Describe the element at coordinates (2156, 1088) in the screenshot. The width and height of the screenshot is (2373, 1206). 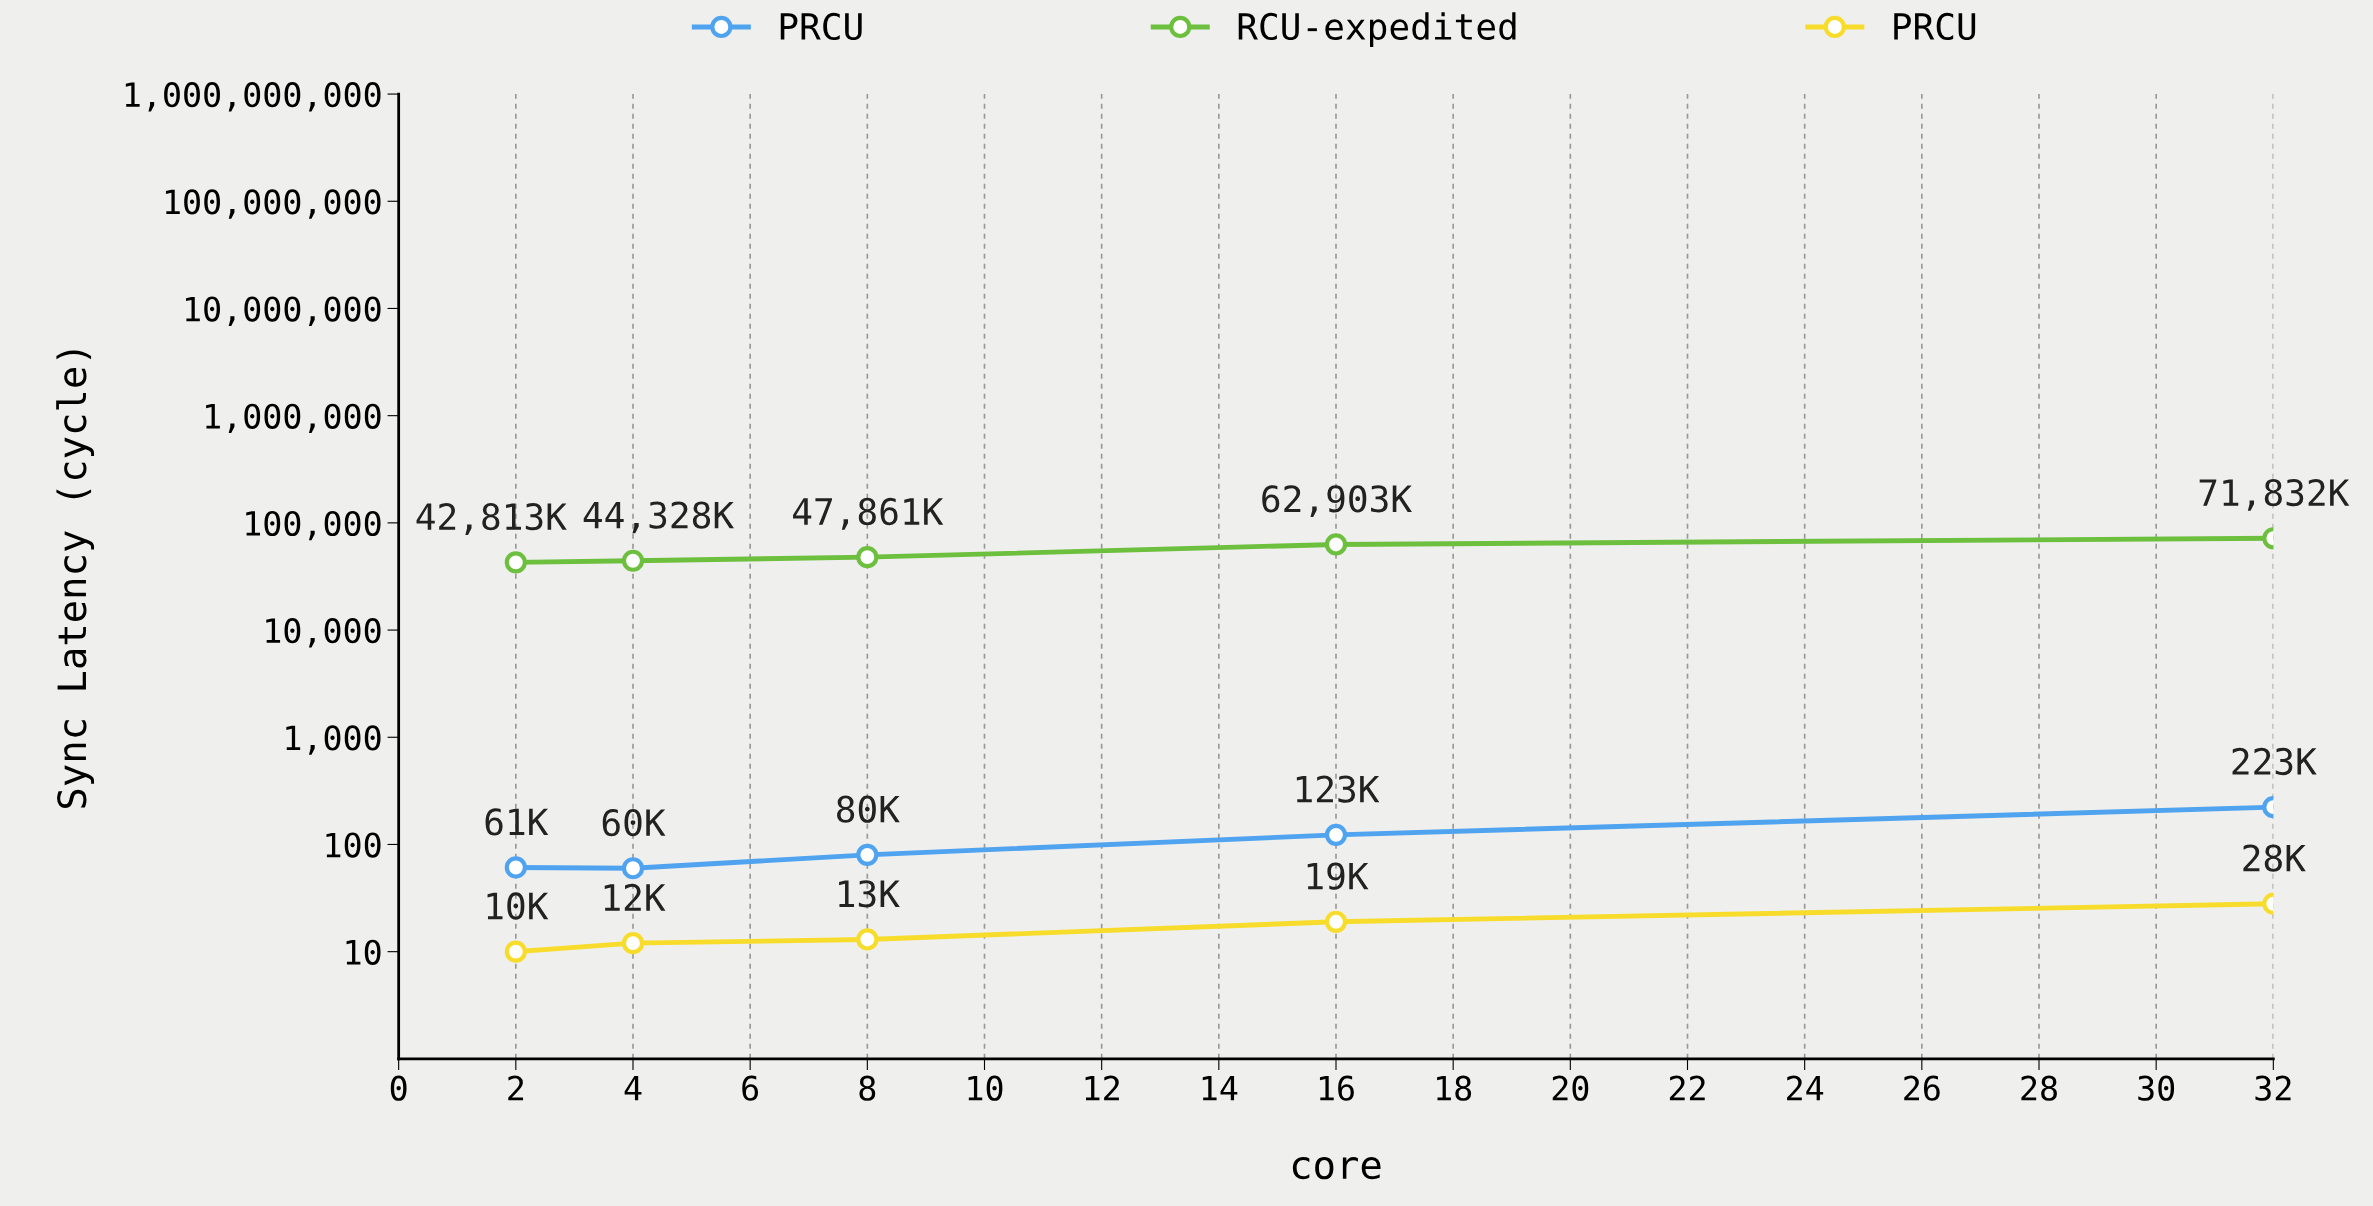
I see `x-tick-label: 30` at that location.